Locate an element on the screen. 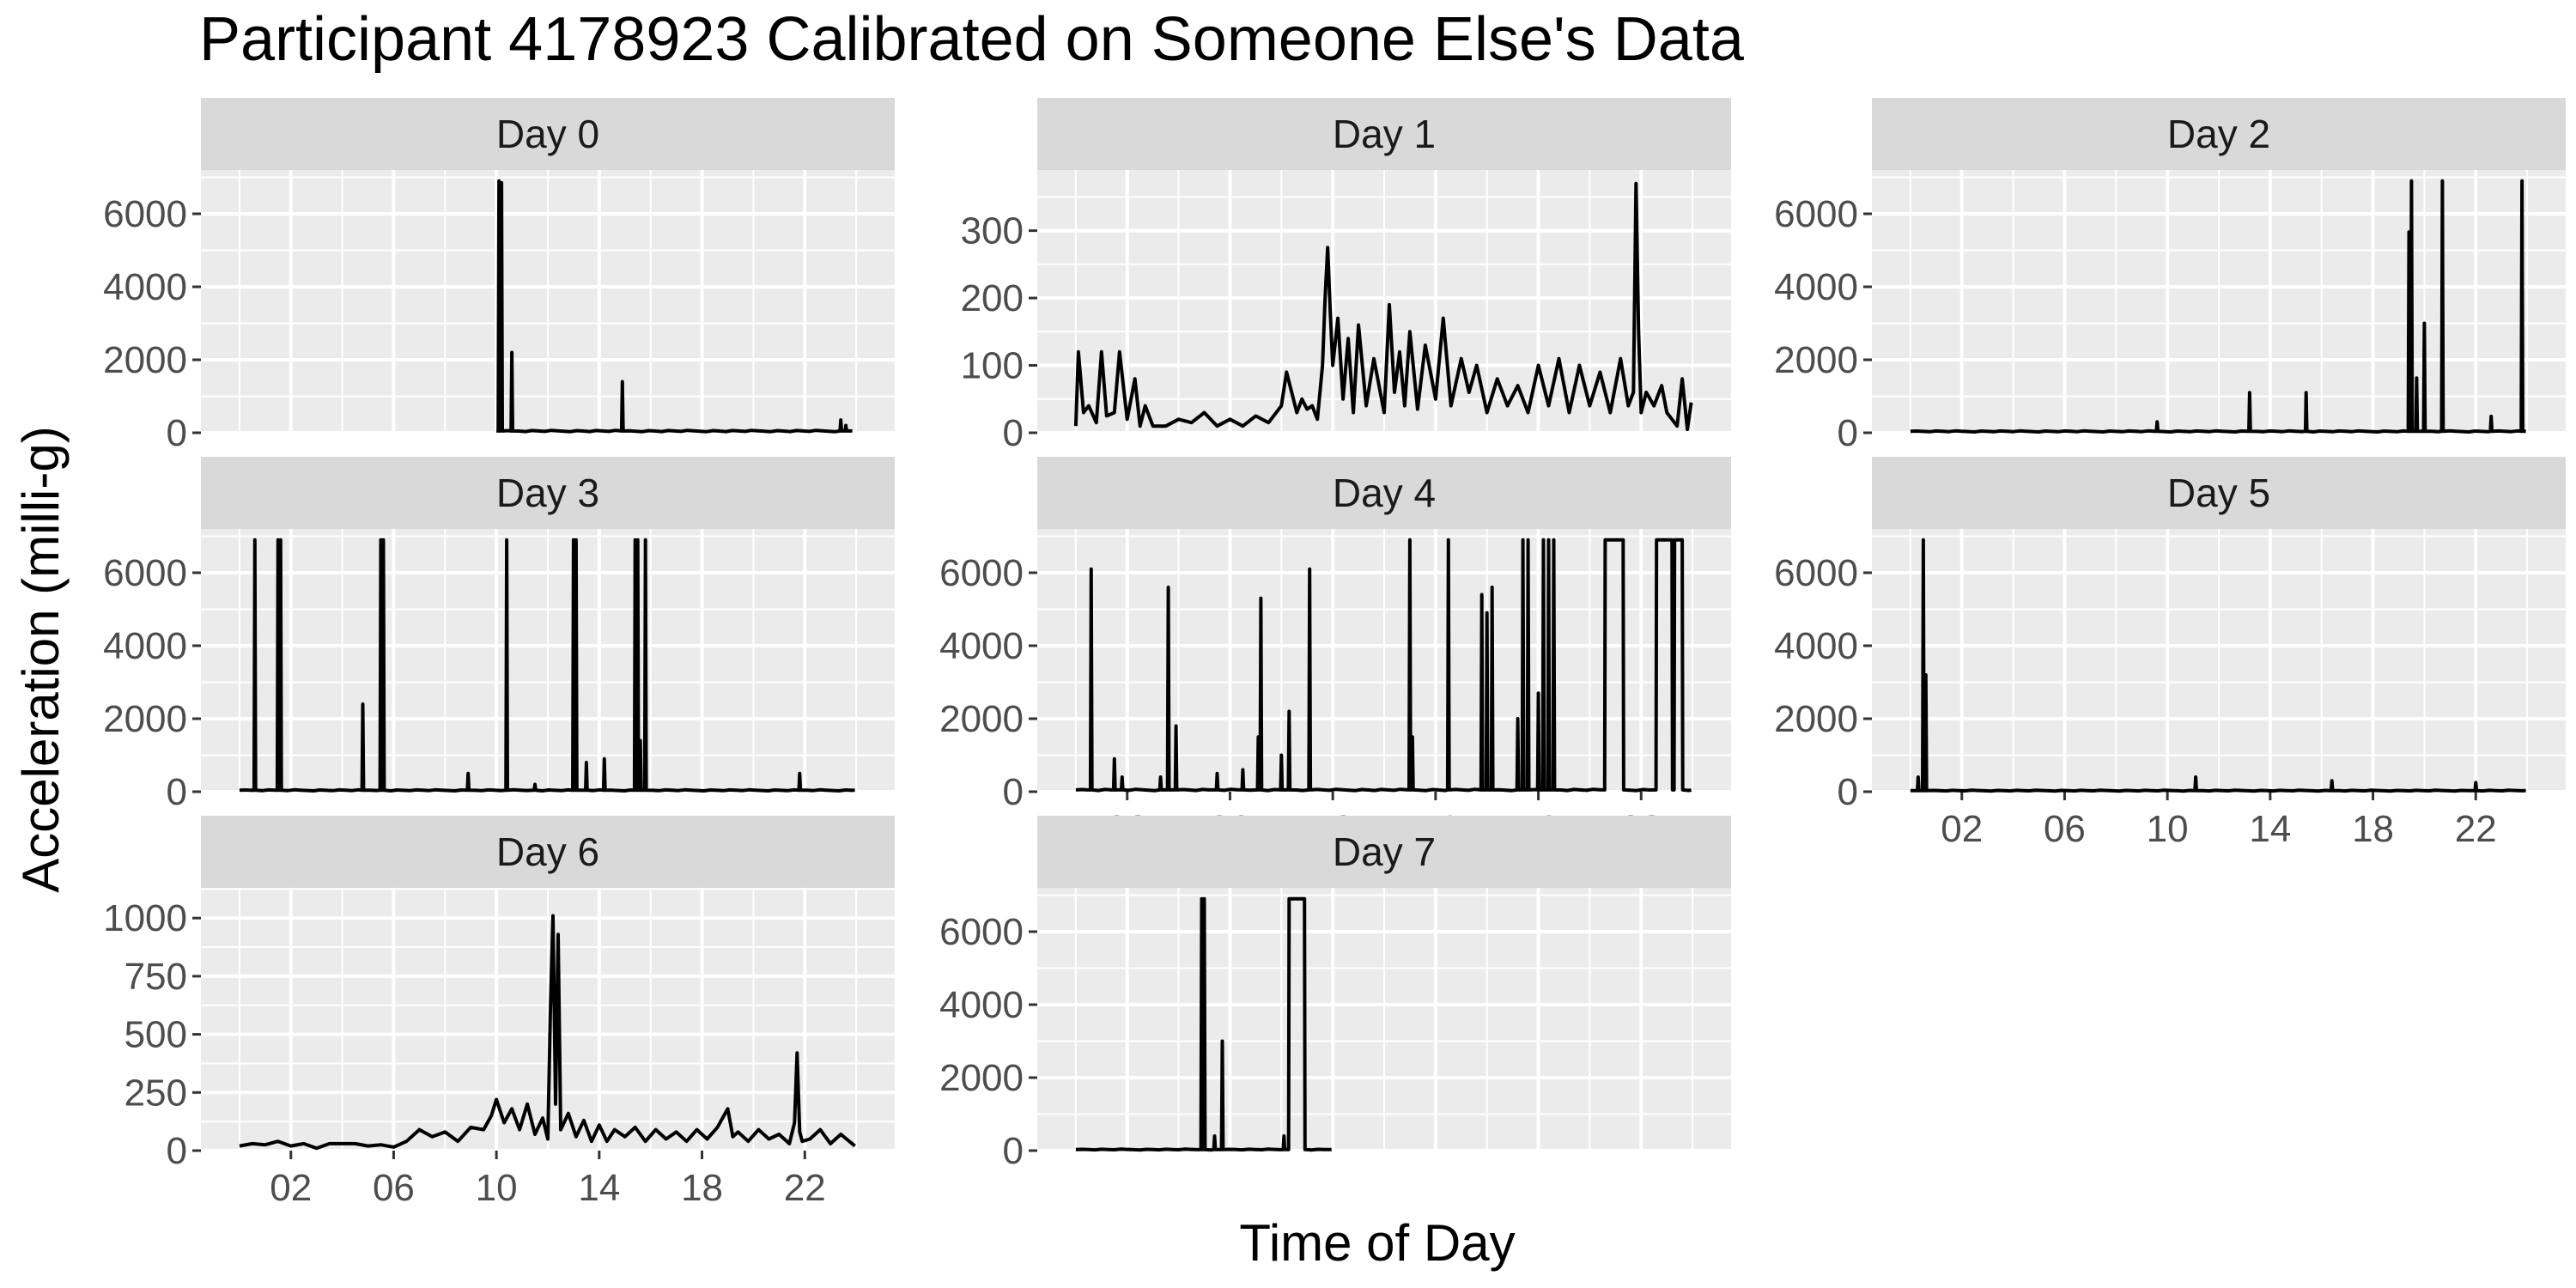 The height and width of the screenshot is (1288, 2576). y-tick-label: 1000 is located at coordinates (145, 918).